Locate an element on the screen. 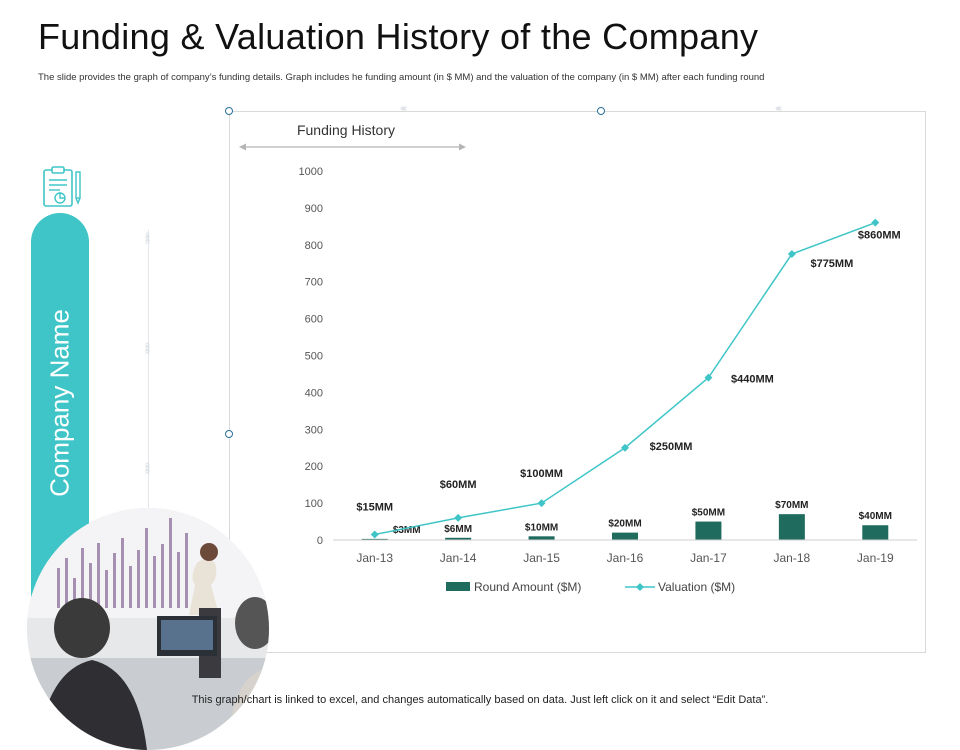  meeting-illustration is located at coordinates (148, 629).